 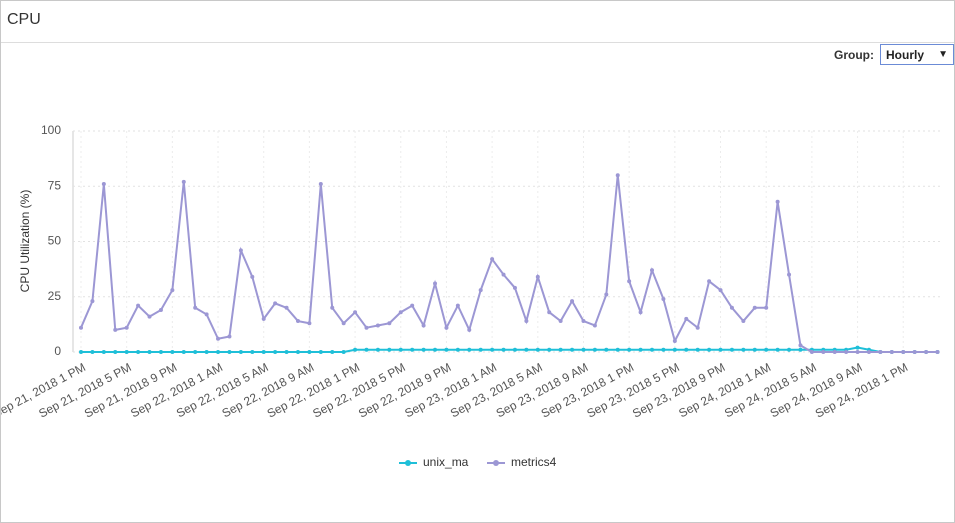 What do you see at coordinates (917, 54) in the screenshot?
I see `group-select: Hourly ▼` at bounding box center [917, 54].